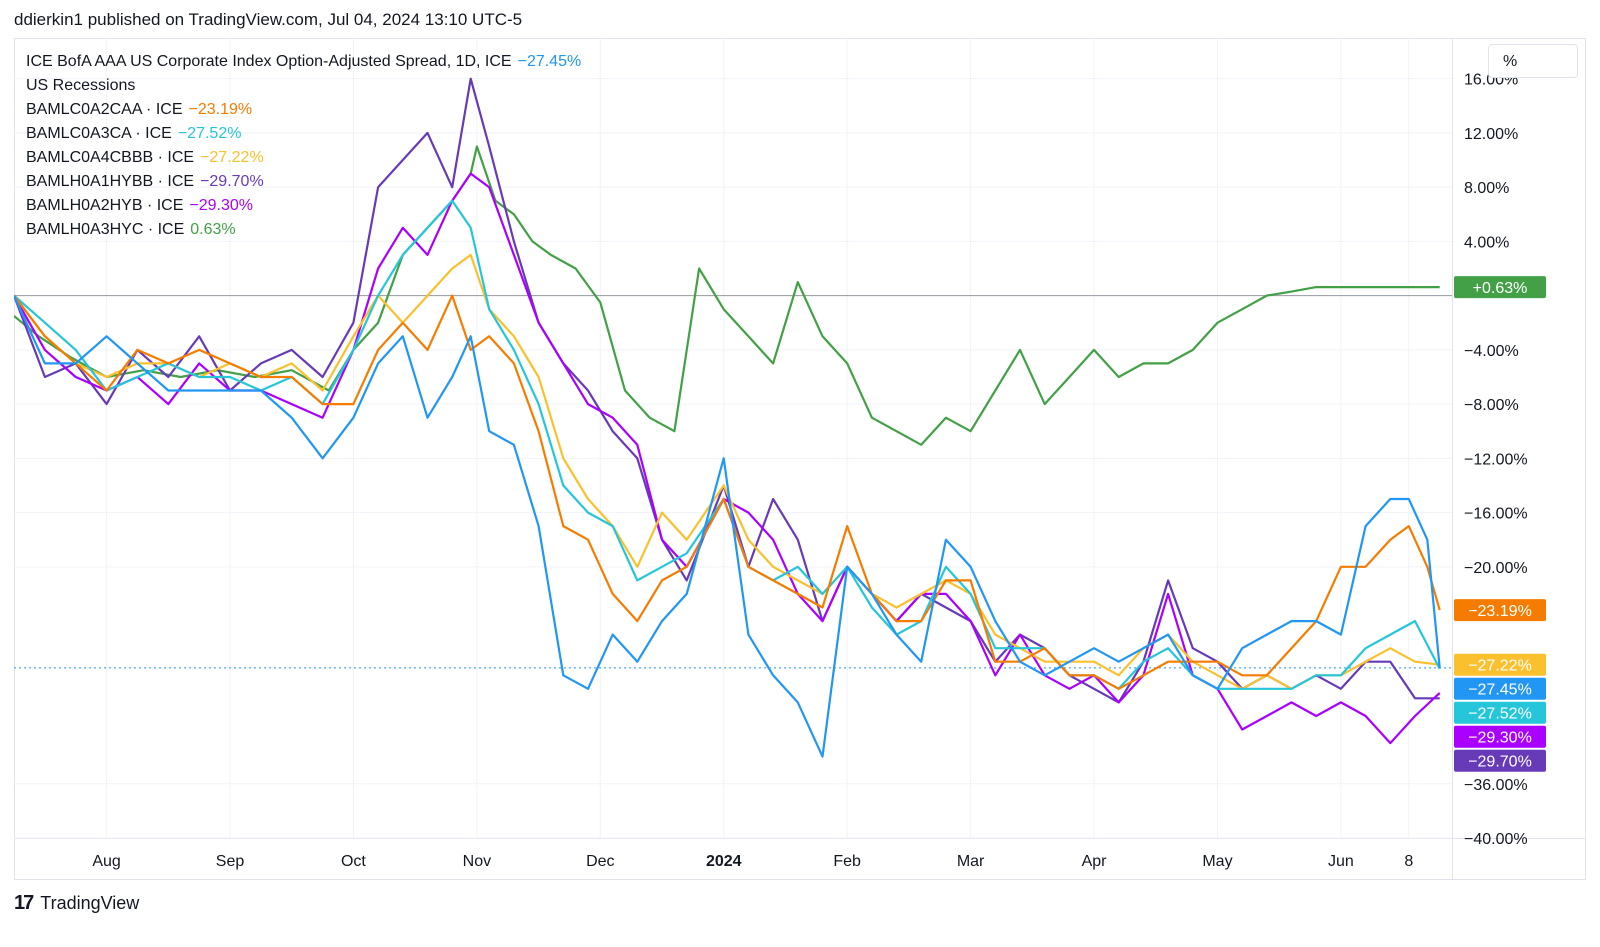 This screenshot has width=1600, height=947. What do you see at coordinates (220, 109) in the screenshot?
I see `legend-series-value: −23.19%` at bounding box center [220, 109].